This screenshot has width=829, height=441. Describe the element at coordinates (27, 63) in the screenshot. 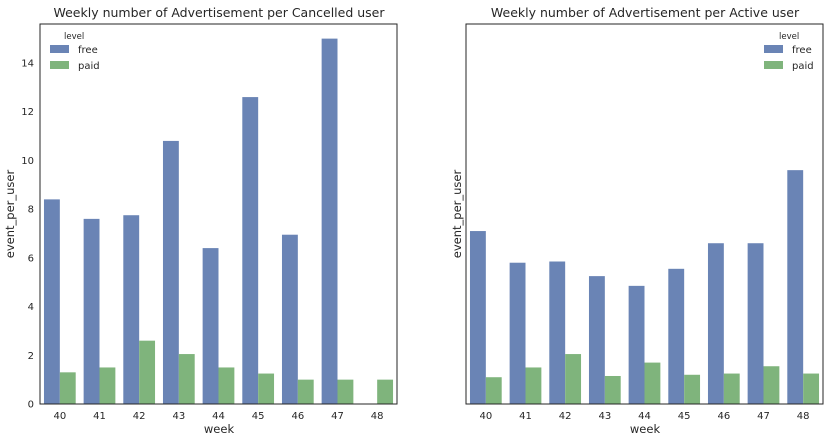

I see `y-tick-label: 14` at that location.